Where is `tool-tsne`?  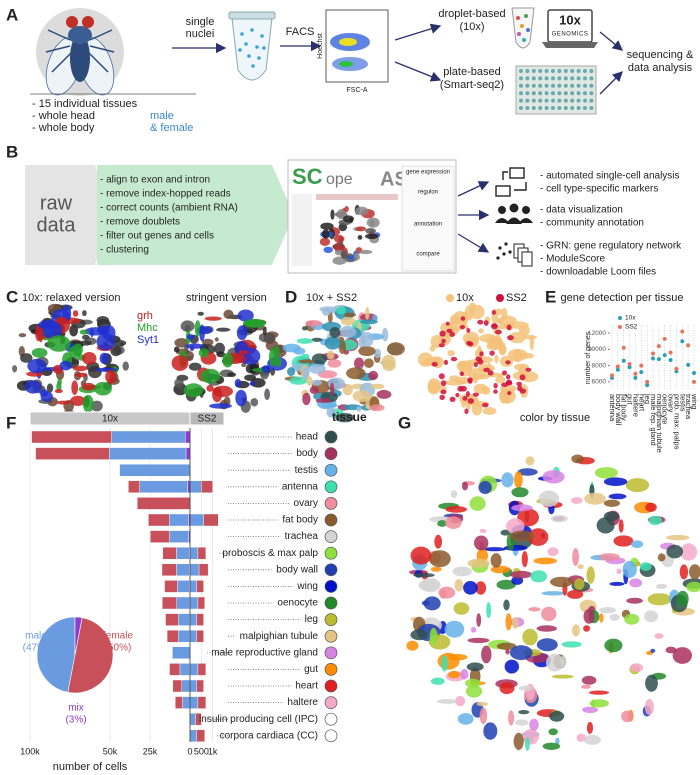 tool-tsne is located at coordinates (350, 234).